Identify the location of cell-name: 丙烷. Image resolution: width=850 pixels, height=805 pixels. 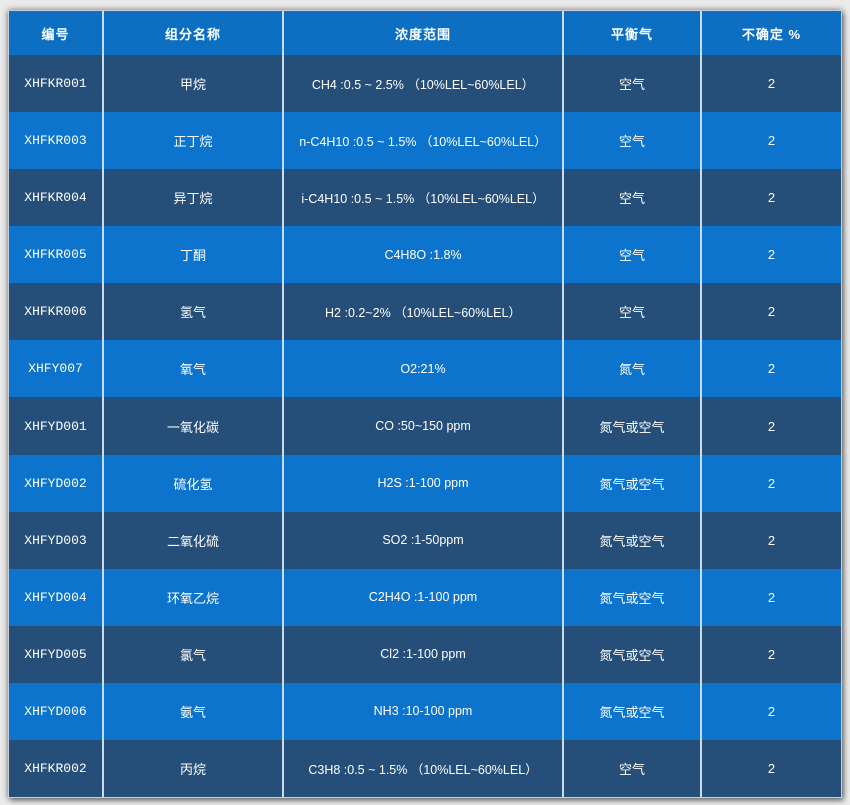
(194, 768).